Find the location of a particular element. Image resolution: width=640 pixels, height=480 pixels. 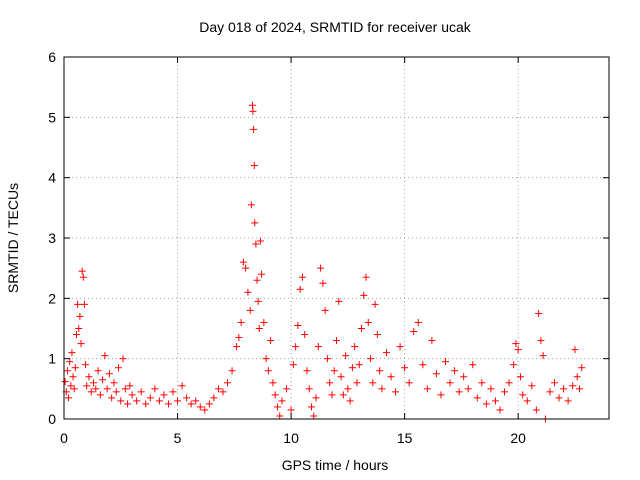

y-tick-label: 0 is located at coordinates (52, 419).